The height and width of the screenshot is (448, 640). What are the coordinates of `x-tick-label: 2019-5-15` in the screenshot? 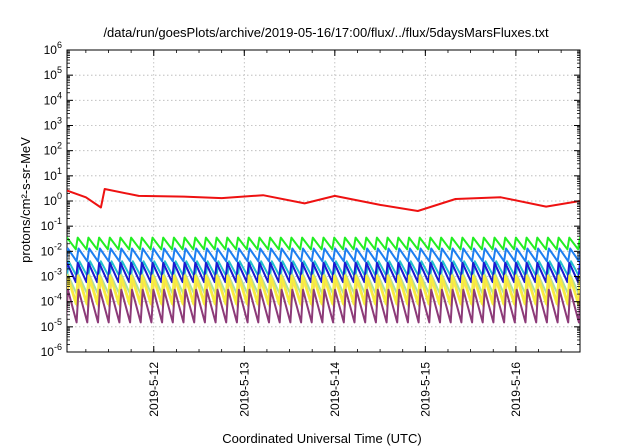 It's located at (425, 389).